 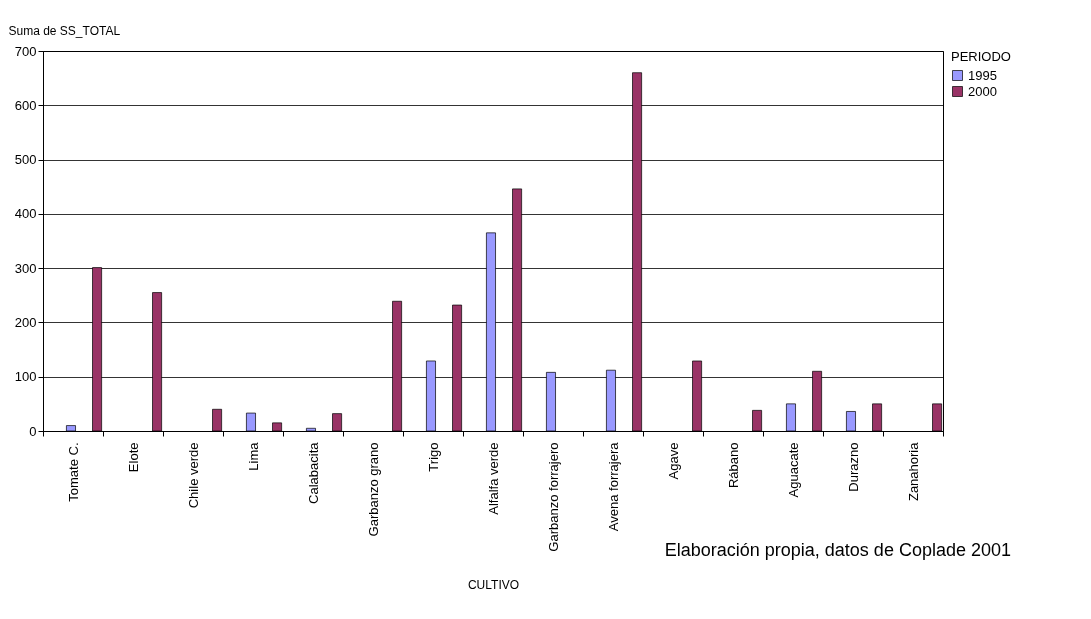 I want to click on x-tick-label: Alfalfa verde, so click(x=493, y=478).